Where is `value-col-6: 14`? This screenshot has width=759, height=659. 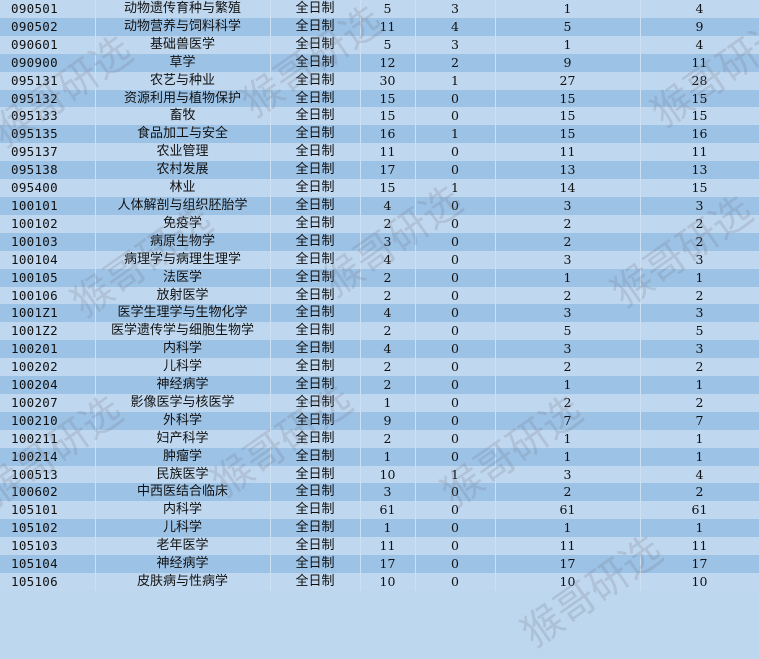 value-col-6: 14 is located at coordinates (568, 188).